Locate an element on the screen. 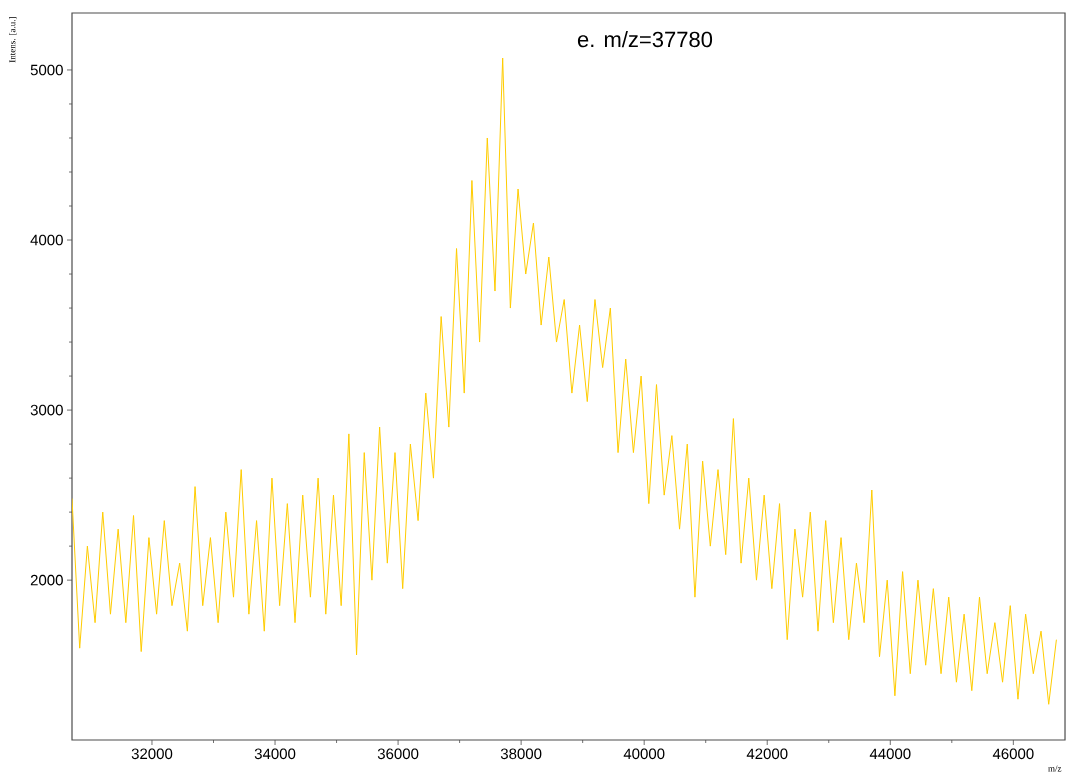  x-tick-label: 40000 is located at coordinates (644, 754).